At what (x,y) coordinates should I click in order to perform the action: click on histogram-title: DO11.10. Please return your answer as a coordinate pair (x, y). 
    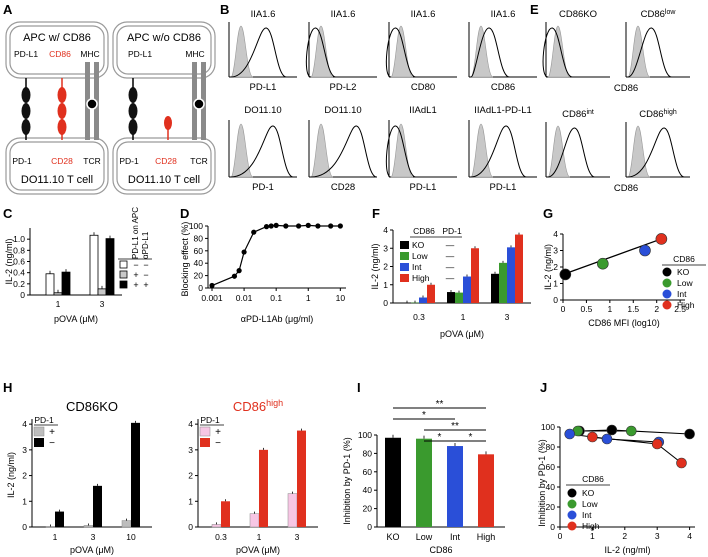
    Looking at the image, I should click on (262, 110).